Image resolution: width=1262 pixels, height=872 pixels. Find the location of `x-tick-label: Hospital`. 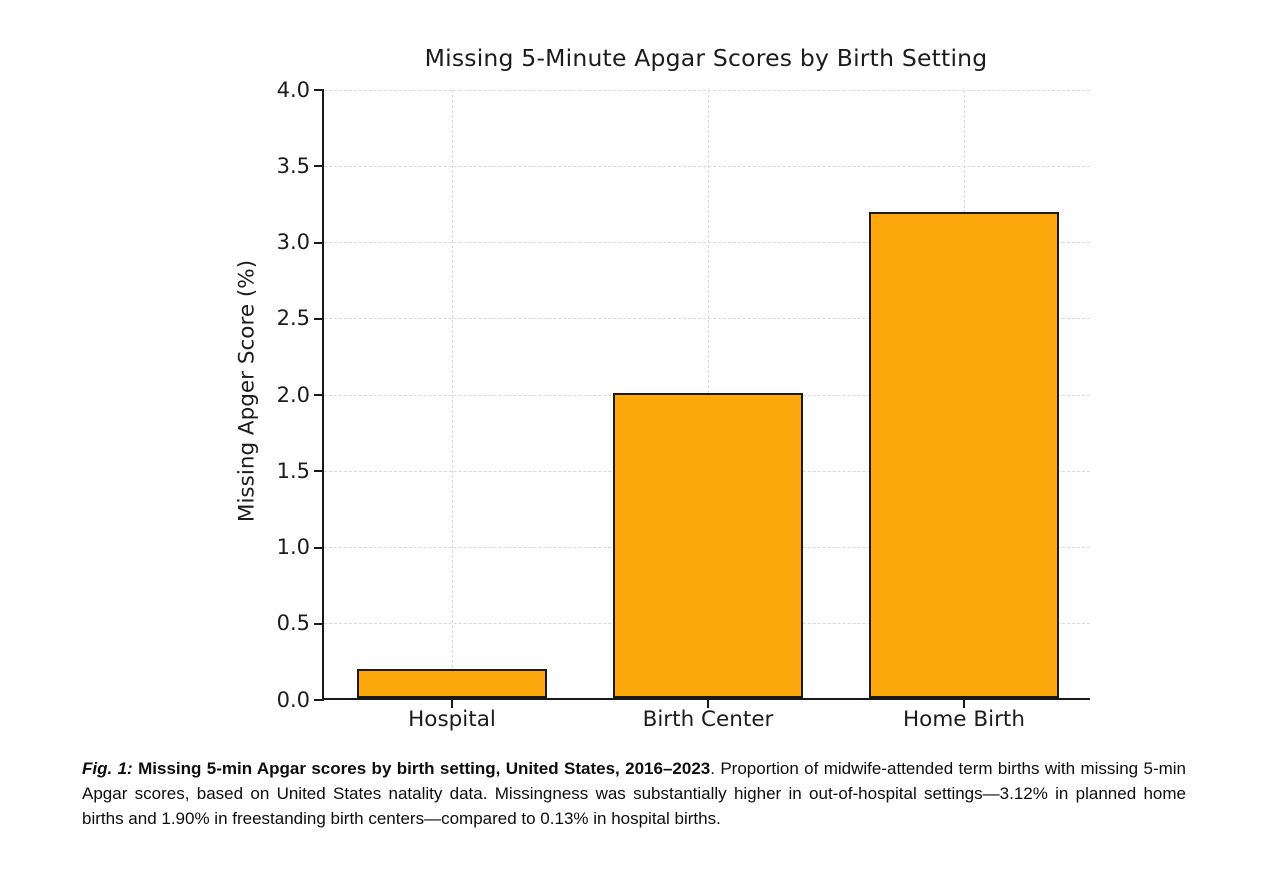

x-tick-label: Hospital is located at coordinates (452, 719).